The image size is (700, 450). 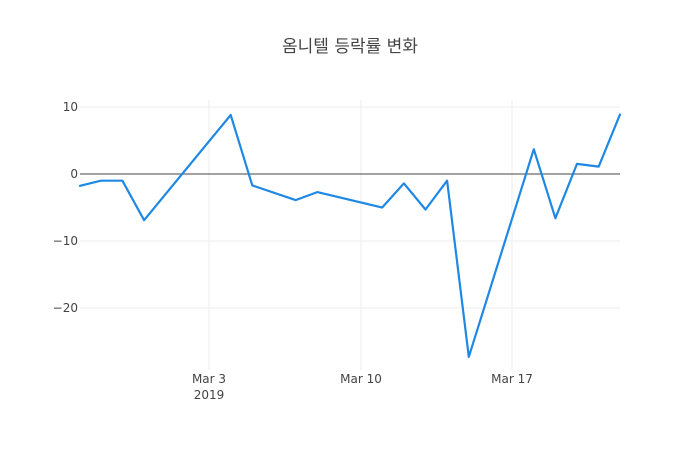 I want to click on y-axis-ticks: 10 0 −10 −20, so click(x=65, y=207).